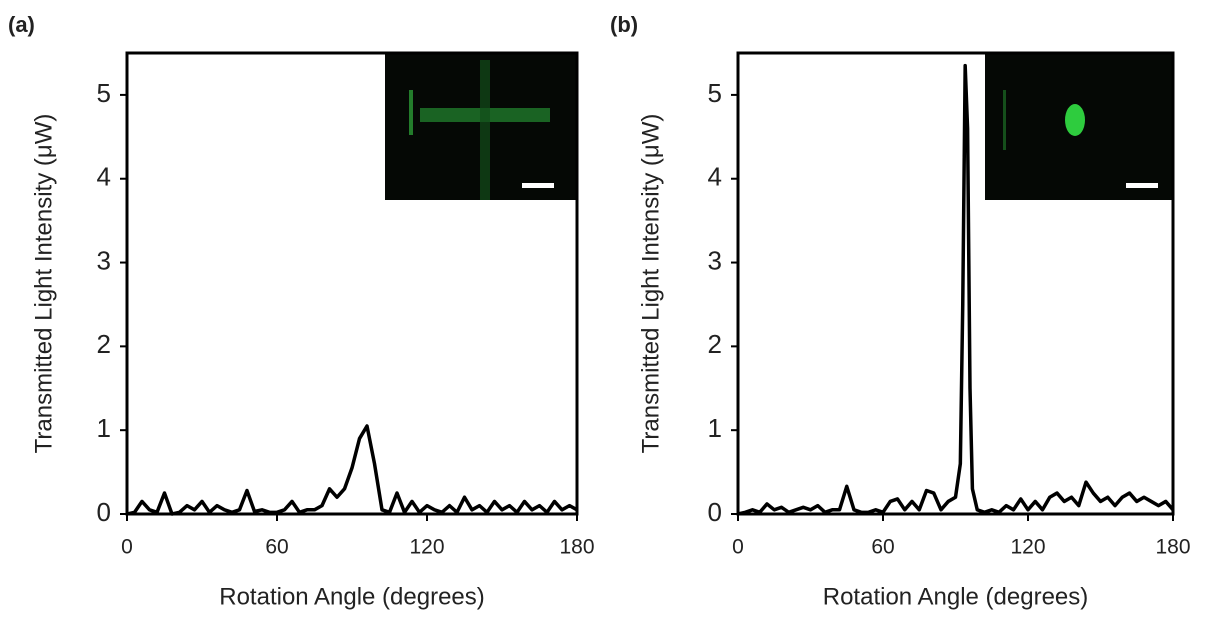 This screenshot has width=1205, height=617. I want to click on data-line, so click(352, 470).